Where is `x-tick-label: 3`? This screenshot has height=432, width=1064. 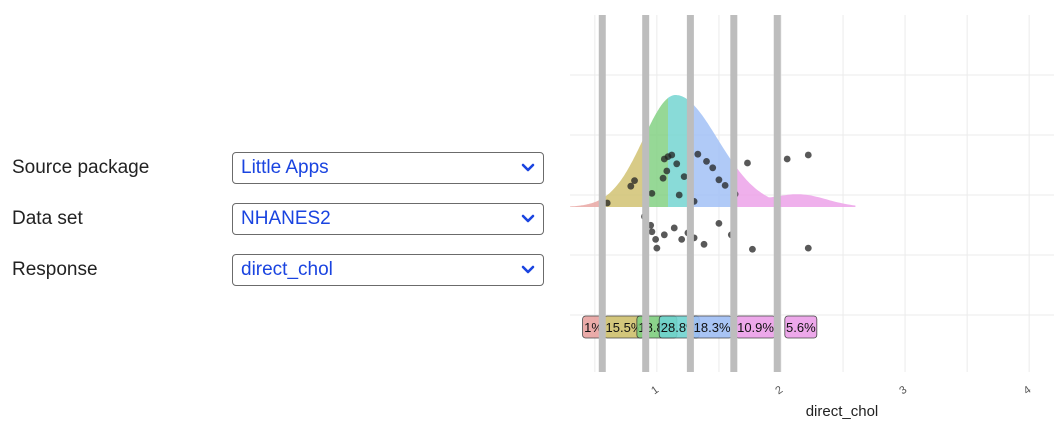 x-tick-label: 3 is located at coordinates (903, 390).